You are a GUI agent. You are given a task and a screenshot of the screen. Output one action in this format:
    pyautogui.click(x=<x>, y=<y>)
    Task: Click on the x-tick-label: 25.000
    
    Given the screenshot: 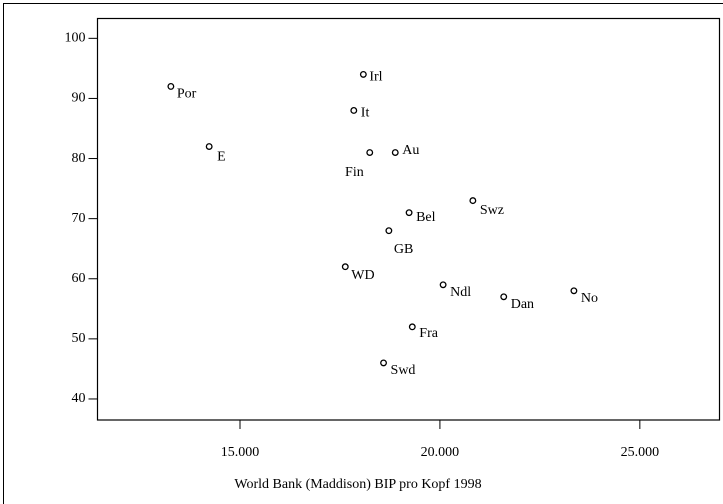 What is the action you would take?
    pyautogui.click(x=640, y=452)
    